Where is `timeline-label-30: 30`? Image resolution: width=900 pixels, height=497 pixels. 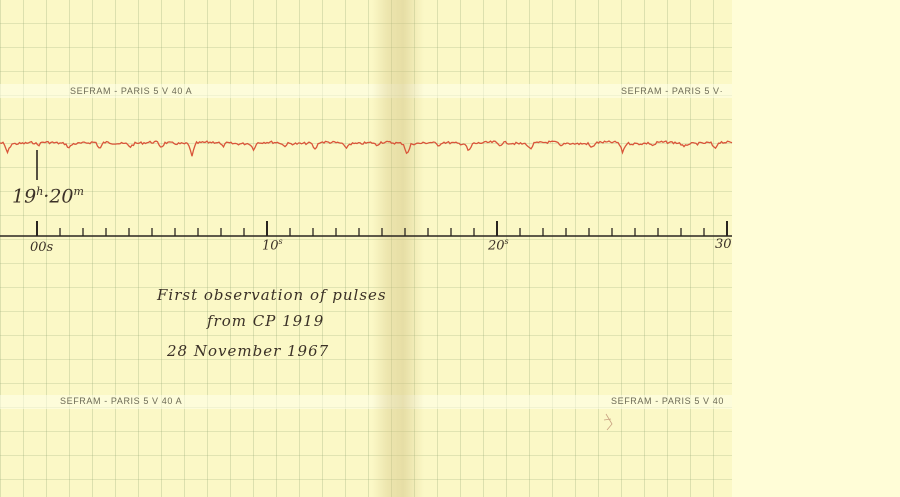 timeline-label-30: 30 is located at coordinates (723, 244).